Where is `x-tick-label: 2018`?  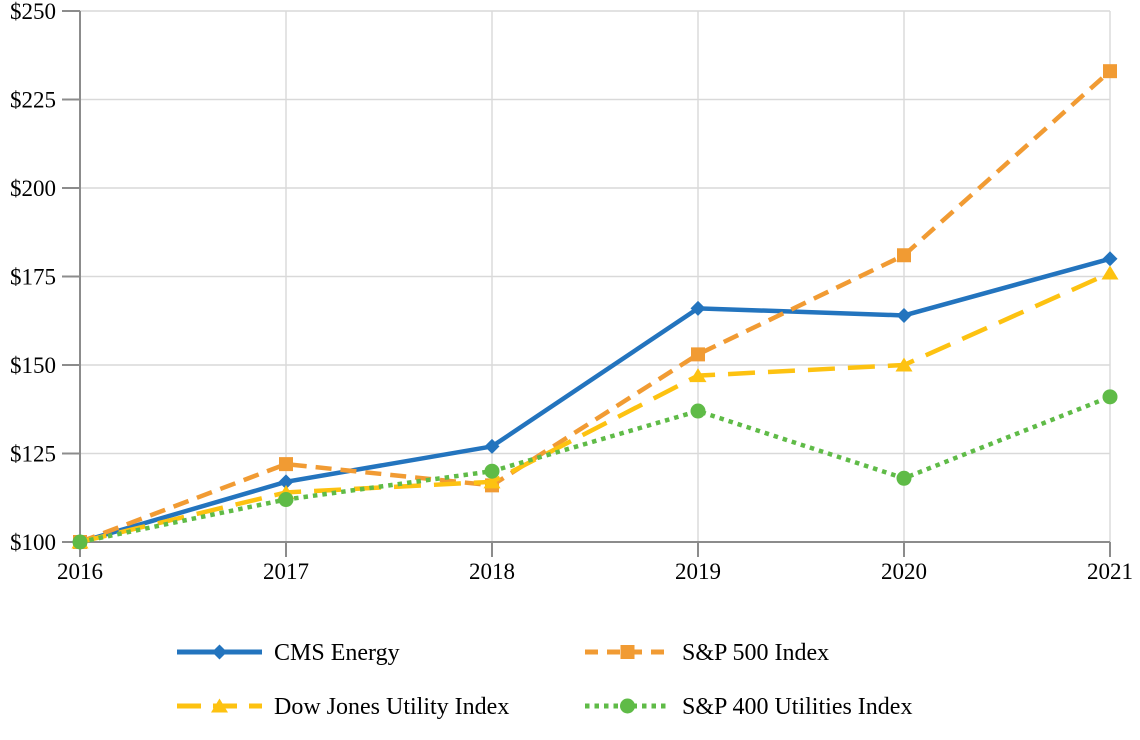
x-tick-label: 2018 is located at coordinates (492, 571).